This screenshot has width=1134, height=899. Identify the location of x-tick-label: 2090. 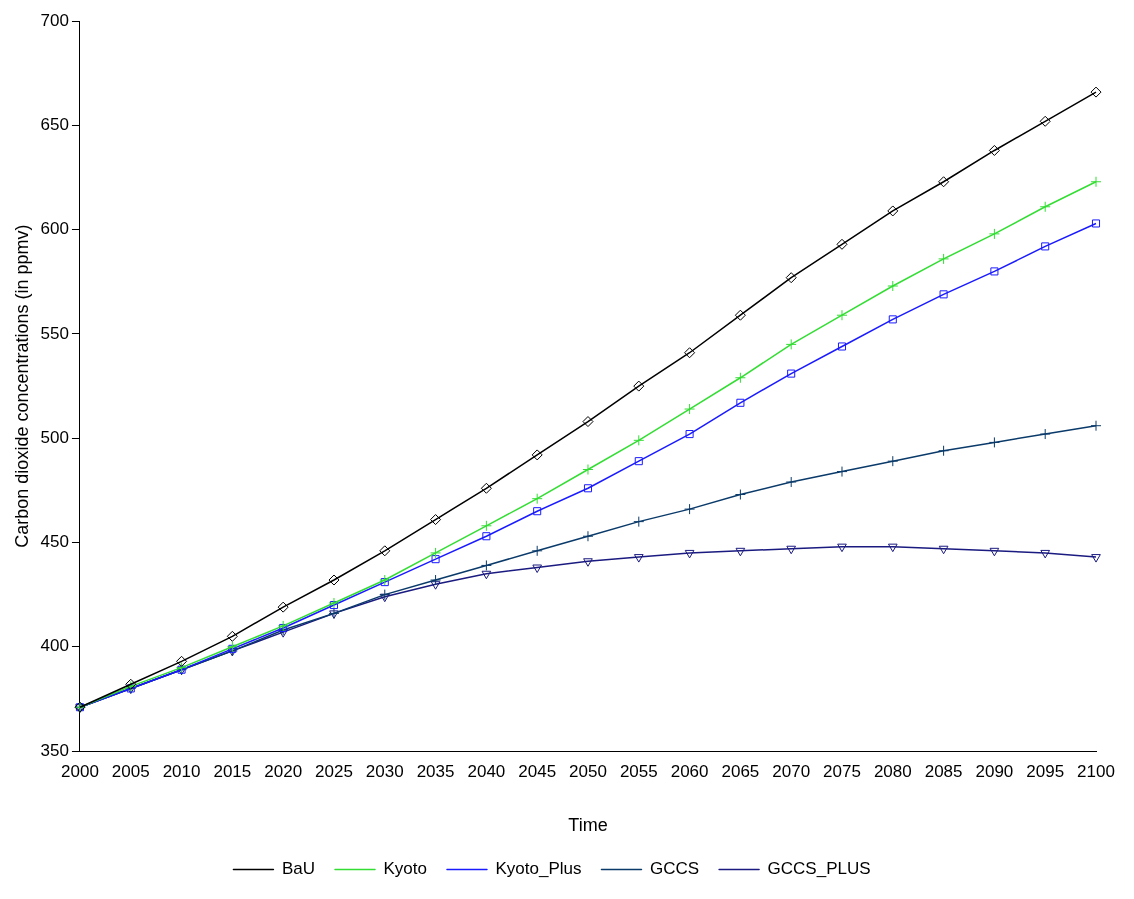
(994, 771).